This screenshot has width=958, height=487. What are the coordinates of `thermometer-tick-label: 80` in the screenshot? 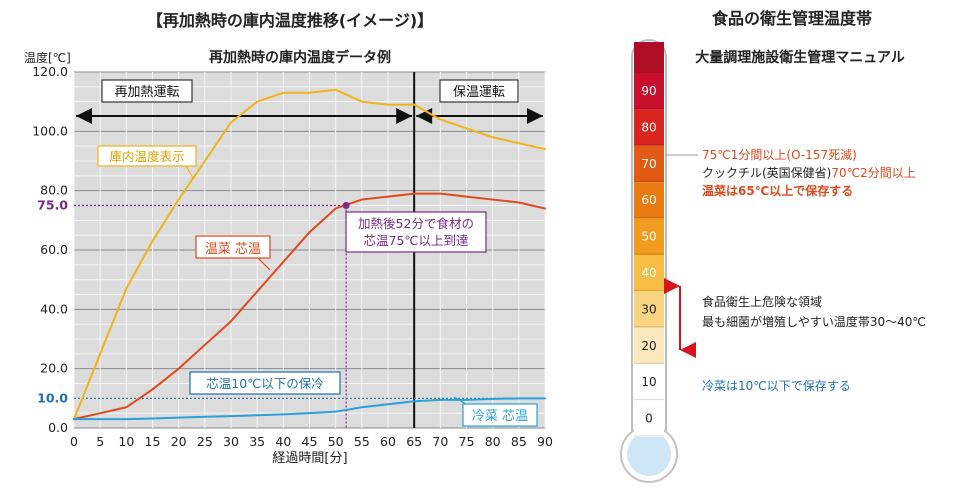 It's located at (648, 127).